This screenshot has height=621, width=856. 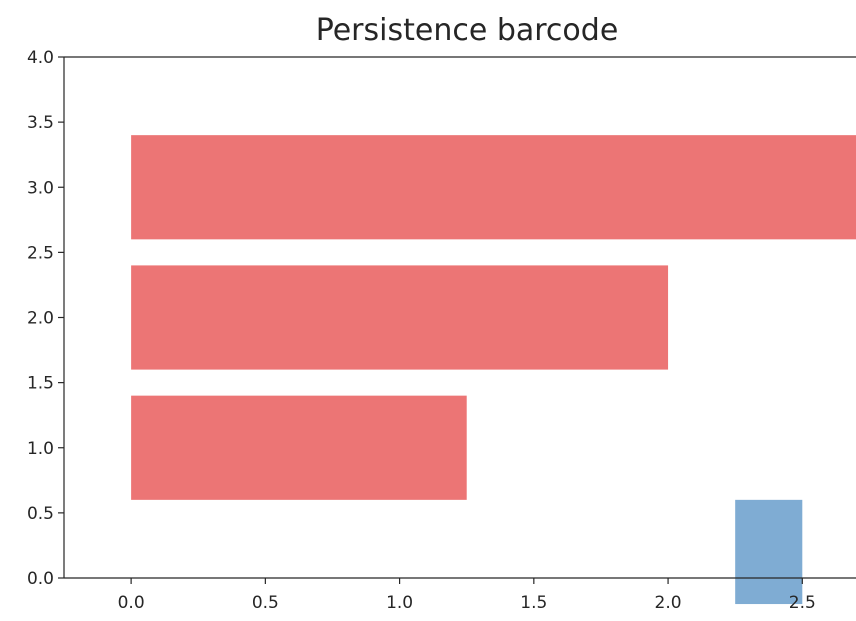 I want to click on y-ticks: 0.0 0.5 1.0 1.5 2.0 2.5 3.0 3.5 4.0, so click(x=45, y=318).